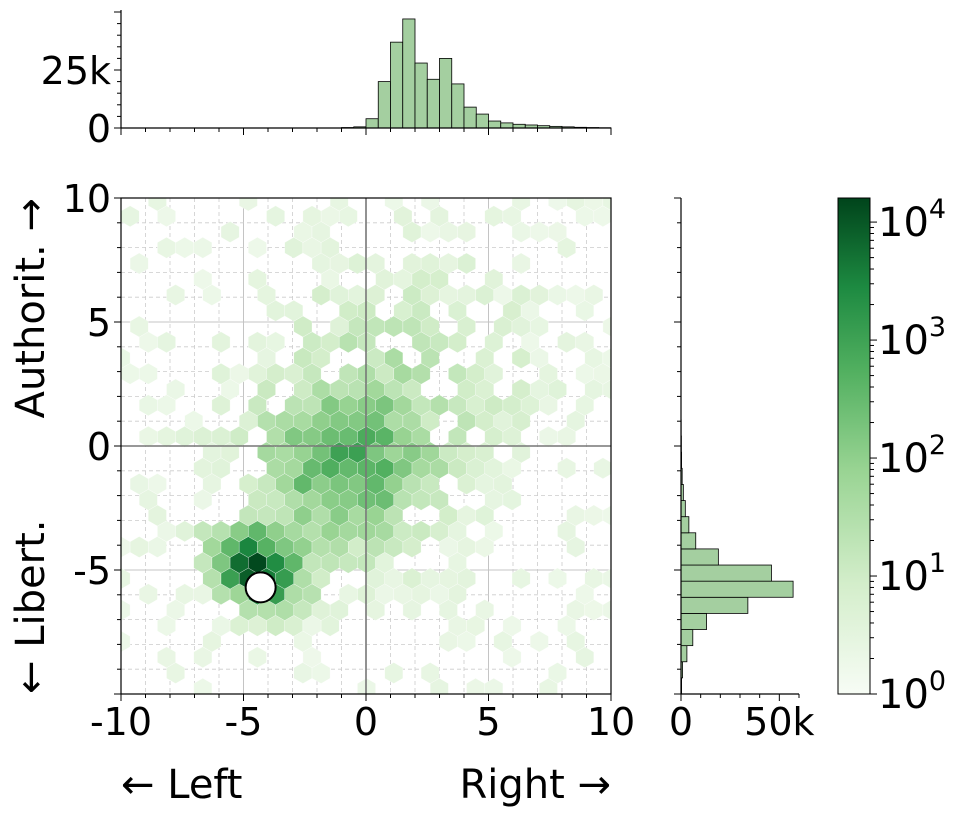  Describe the element at coordinates (76, 71) in the screenshot. I see `top-hist-y-tick-label: 25k` at that location.